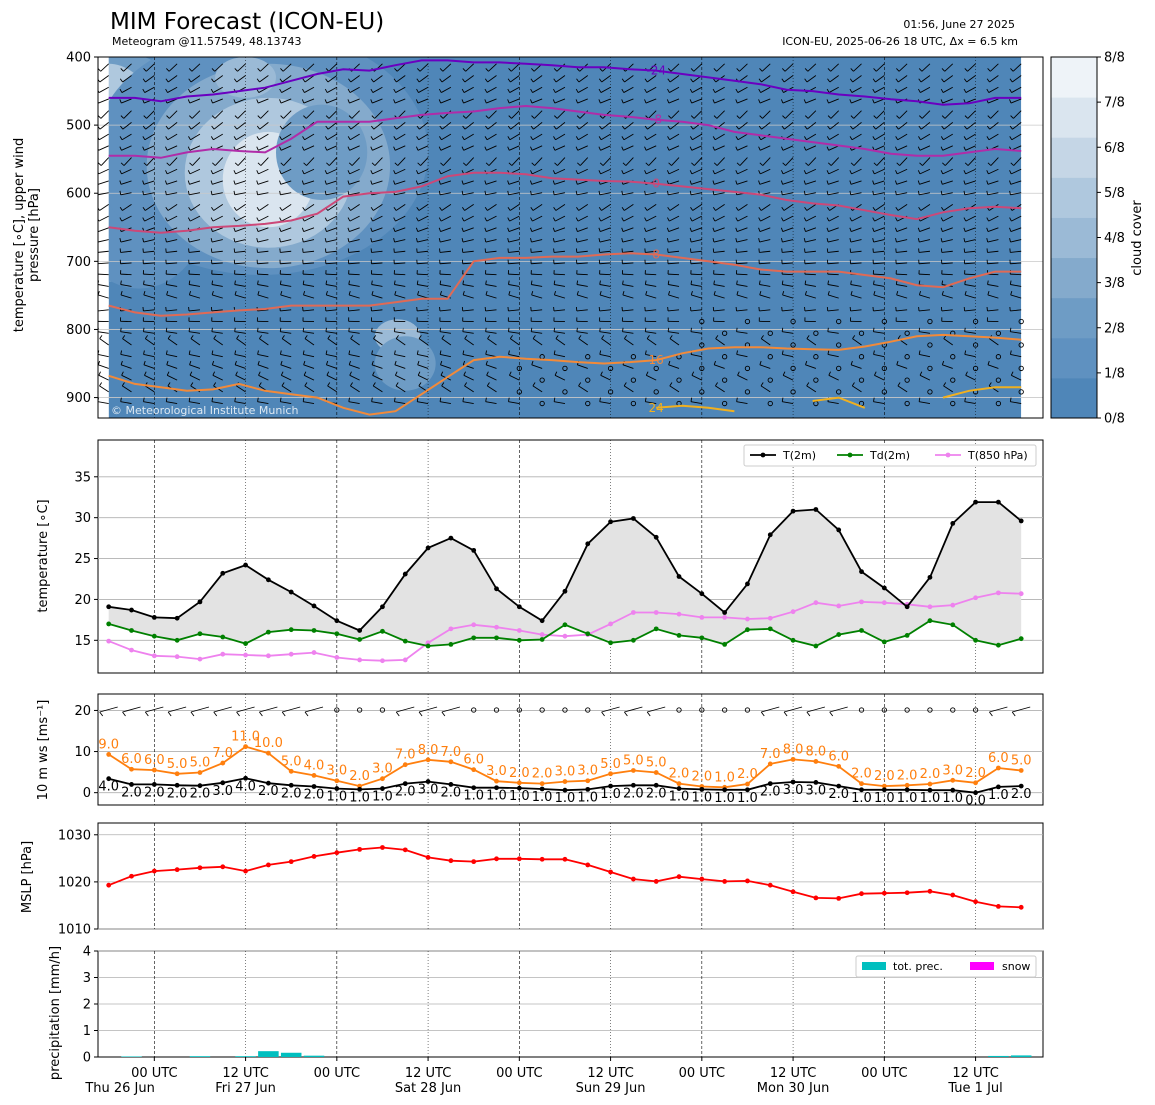 Image resolution: width=1155 pixels, height=1105 pixels. What do you see at coordinates (952, 798) in the screenshot?
I see `data-label: 1.0` at bounding box center [952, 798].